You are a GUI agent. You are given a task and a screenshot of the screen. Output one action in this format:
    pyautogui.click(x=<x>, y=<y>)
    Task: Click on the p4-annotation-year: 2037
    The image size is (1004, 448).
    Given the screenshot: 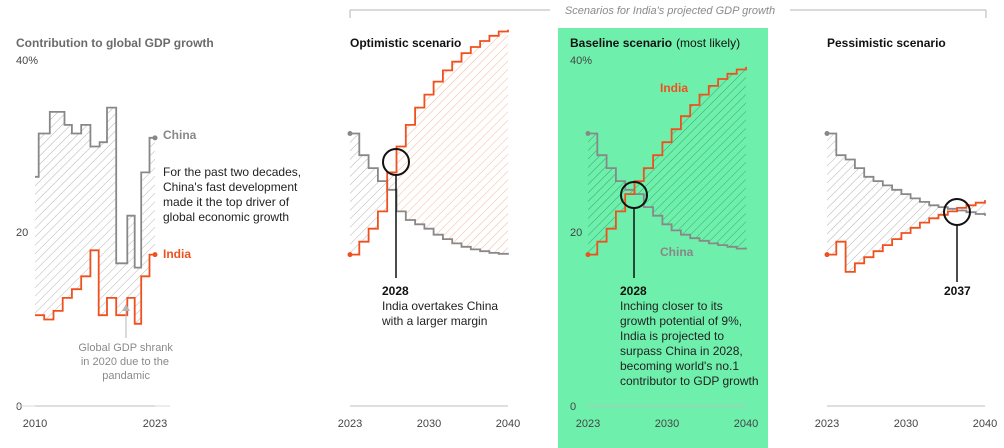 What is the action you would take?
    pyautogui.click(x=957, y=291)
    